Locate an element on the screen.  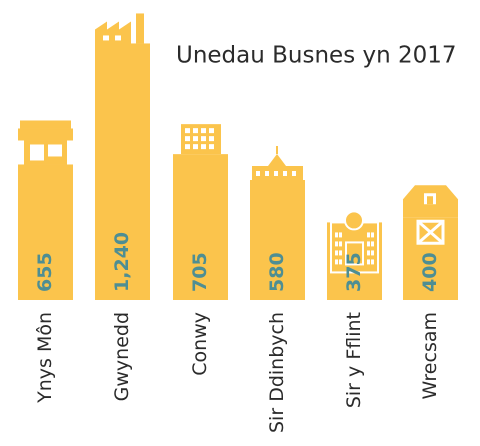
value-label: 655 is located at coordinates (45, 272).